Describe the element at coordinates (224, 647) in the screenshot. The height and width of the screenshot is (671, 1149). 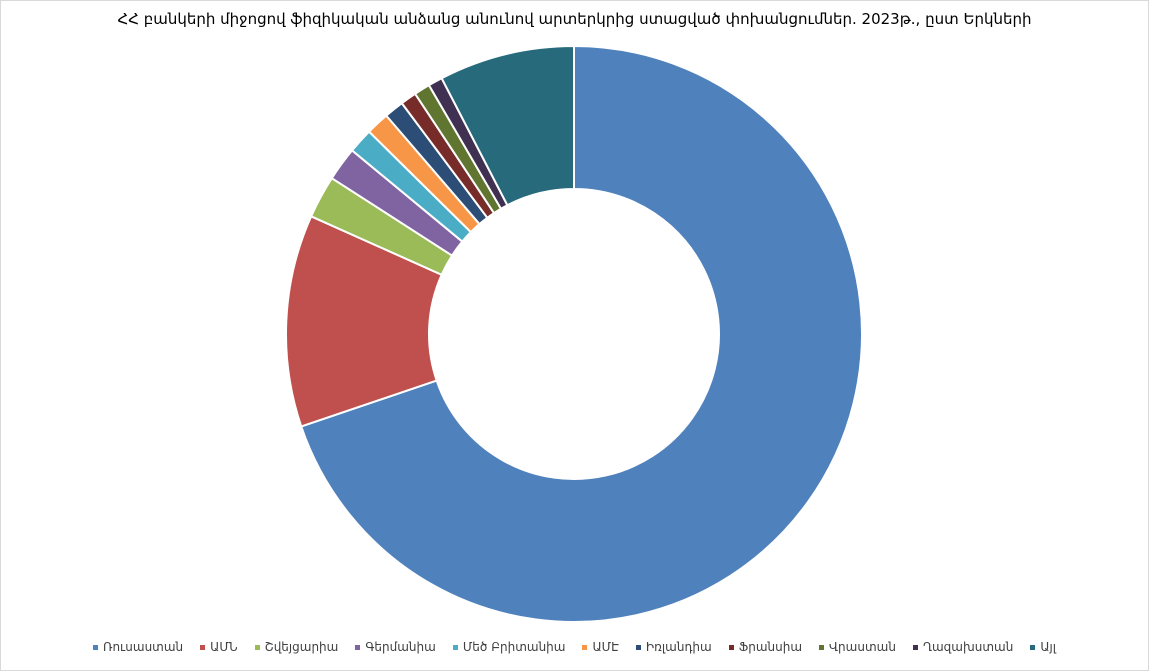
I see `legend-label: ԱՄՆ` at that location.